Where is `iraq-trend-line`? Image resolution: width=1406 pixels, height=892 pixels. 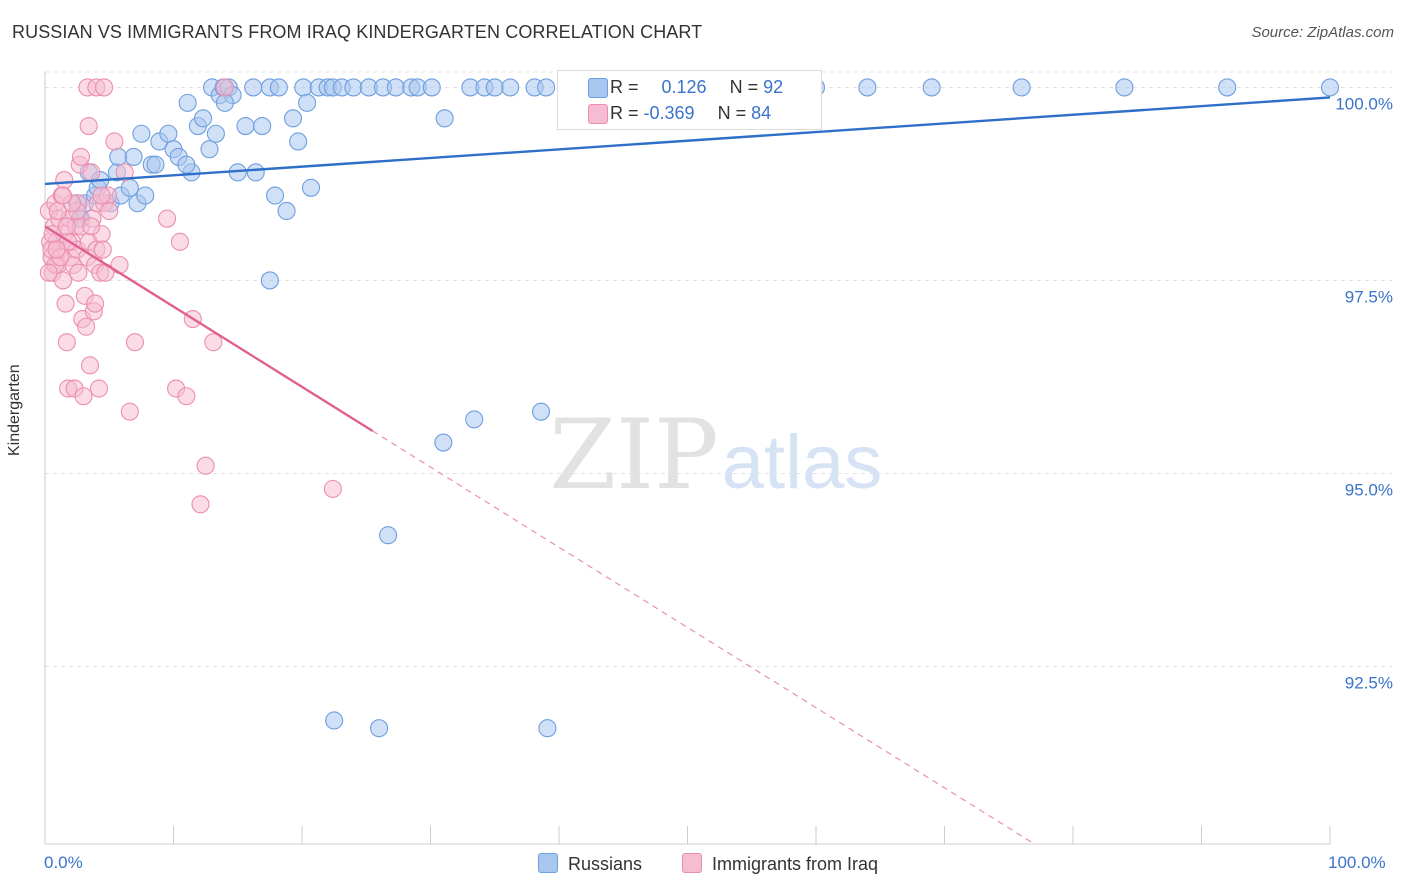 iraq-trend-line is located at coordinates (209, 328).